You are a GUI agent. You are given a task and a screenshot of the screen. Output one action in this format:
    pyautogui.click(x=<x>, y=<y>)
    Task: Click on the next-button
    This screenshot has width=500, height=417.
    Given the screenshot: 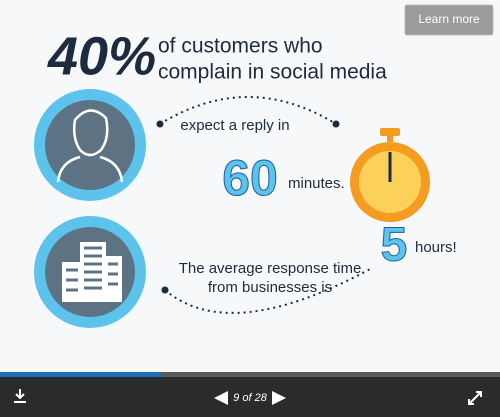 What is the action you would take?
    pyautogui.click(x=279, y=398)
    